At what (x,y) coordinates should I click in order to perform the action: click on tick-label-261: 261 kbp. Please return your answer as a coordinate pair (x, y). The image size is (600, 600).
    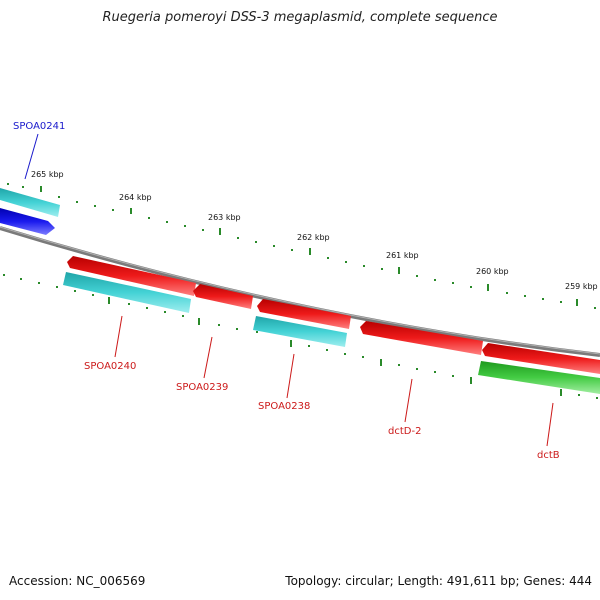
    Looking at the image, I should click on (402, 255).